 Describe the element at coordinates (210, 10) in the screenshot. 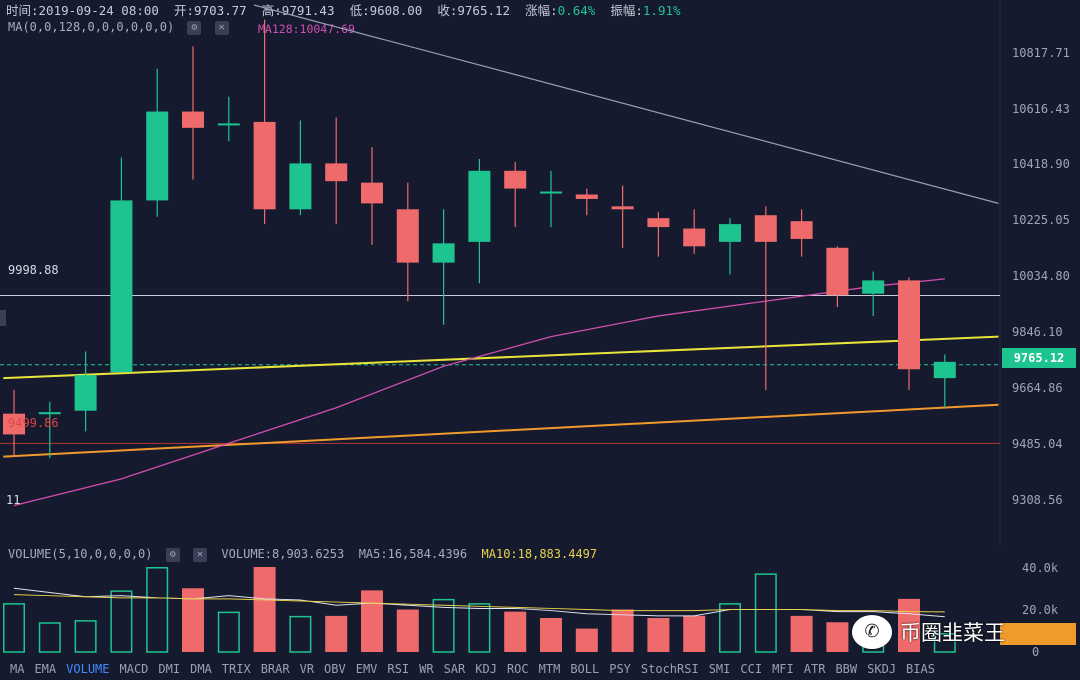

I see `open-label: 开:9703.77` at that location.